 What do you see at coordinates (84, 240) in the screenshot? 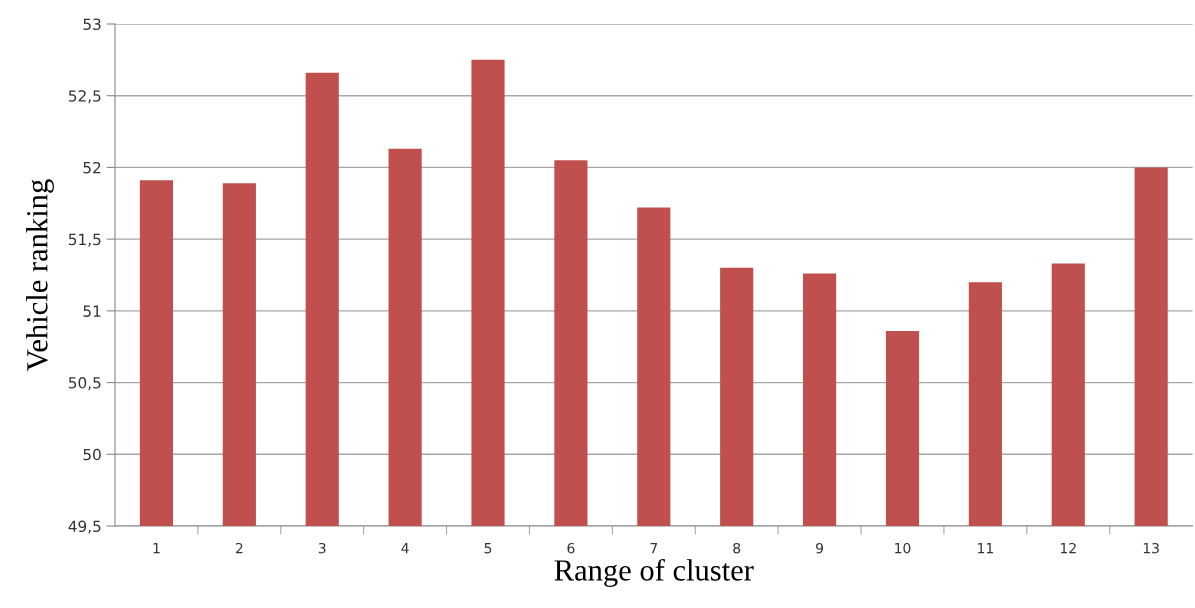
I see `y-tick-label: 51,5` at bounding box center [84, 240].